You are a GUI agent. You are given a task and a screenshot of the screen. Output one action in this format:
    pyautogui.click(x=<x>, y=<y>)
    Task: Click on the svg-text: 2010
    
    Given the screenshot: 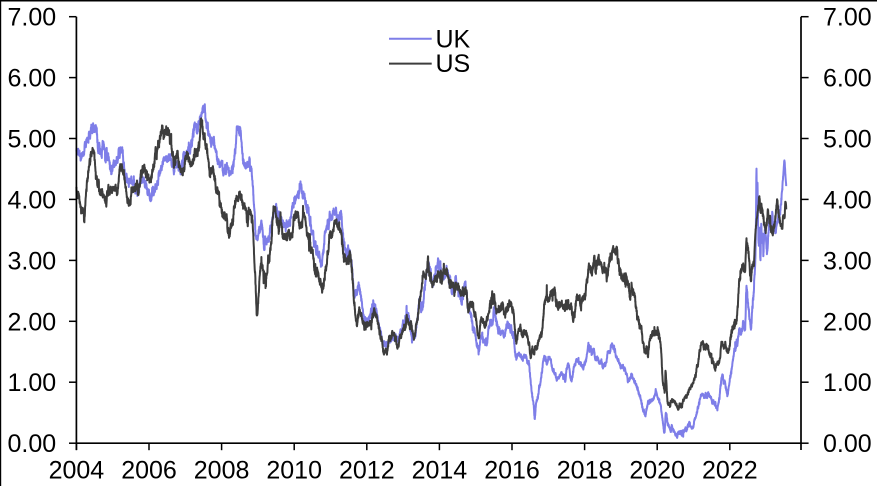 What is the action you would take?
    pyautogui.click(x=294, y=471)
    